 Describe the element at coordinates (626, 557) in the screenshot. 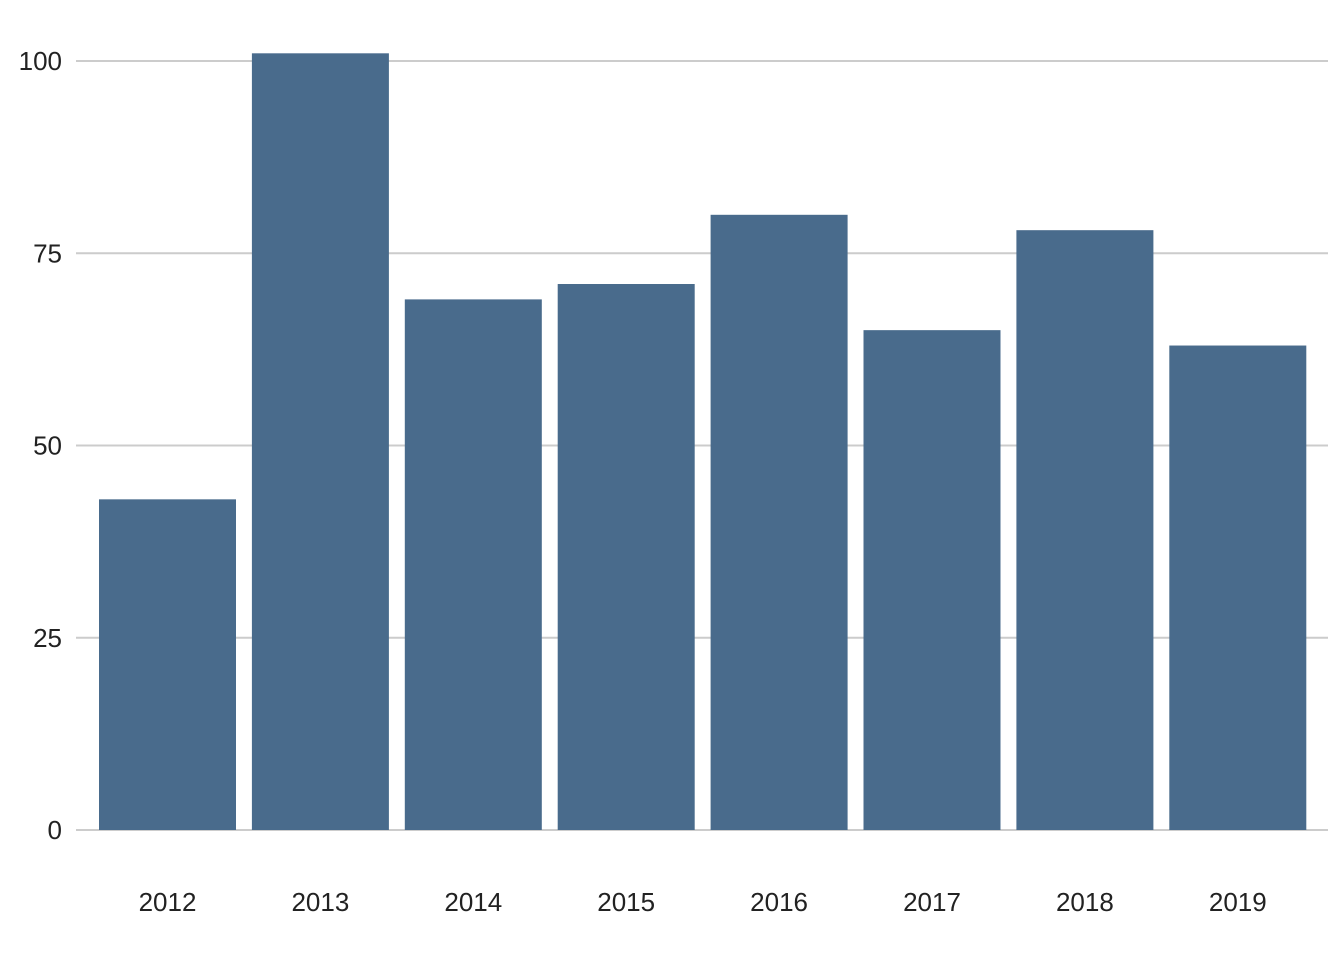

I see `bar-2015` at that location.